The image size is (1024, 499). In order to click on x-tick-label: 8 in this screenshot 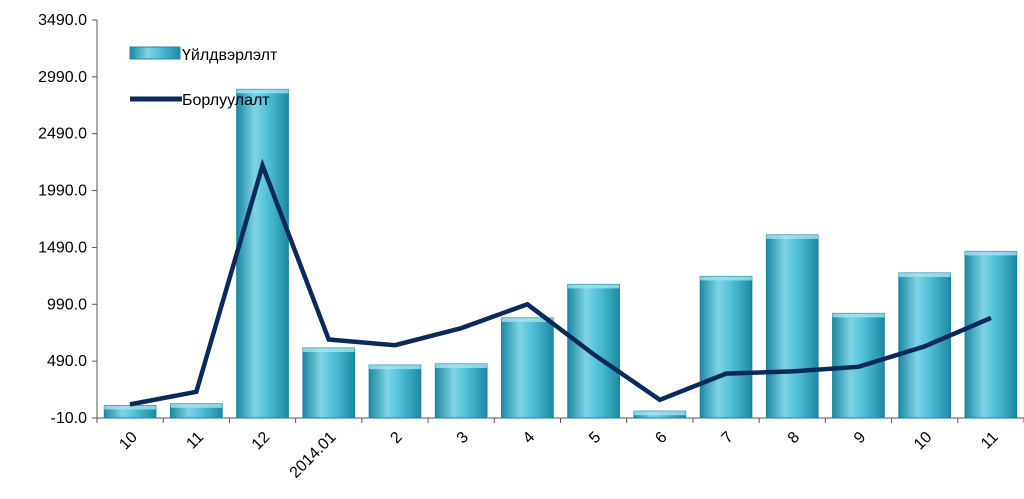, I will do `click(794, 438)`.